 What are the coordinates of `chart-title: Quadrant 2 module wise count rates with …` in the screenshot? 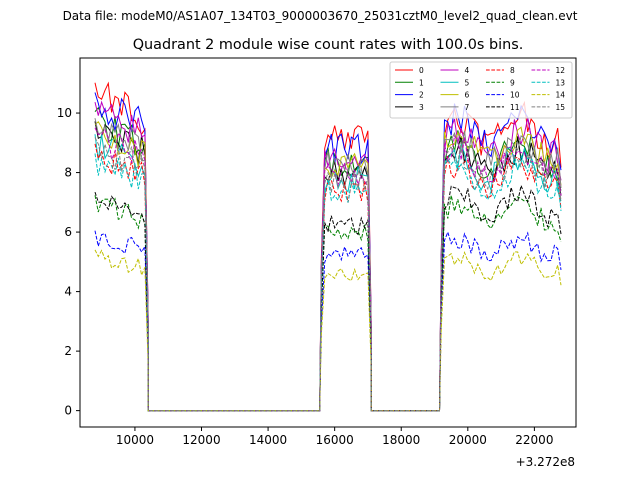 It's located at (328, 45).